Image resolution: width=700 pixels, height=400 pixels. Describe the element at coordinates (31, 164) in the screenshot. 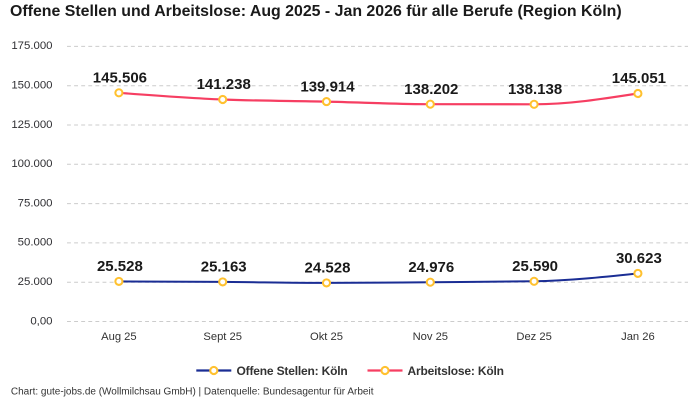

I see `svg-text: 100.000` at that location.